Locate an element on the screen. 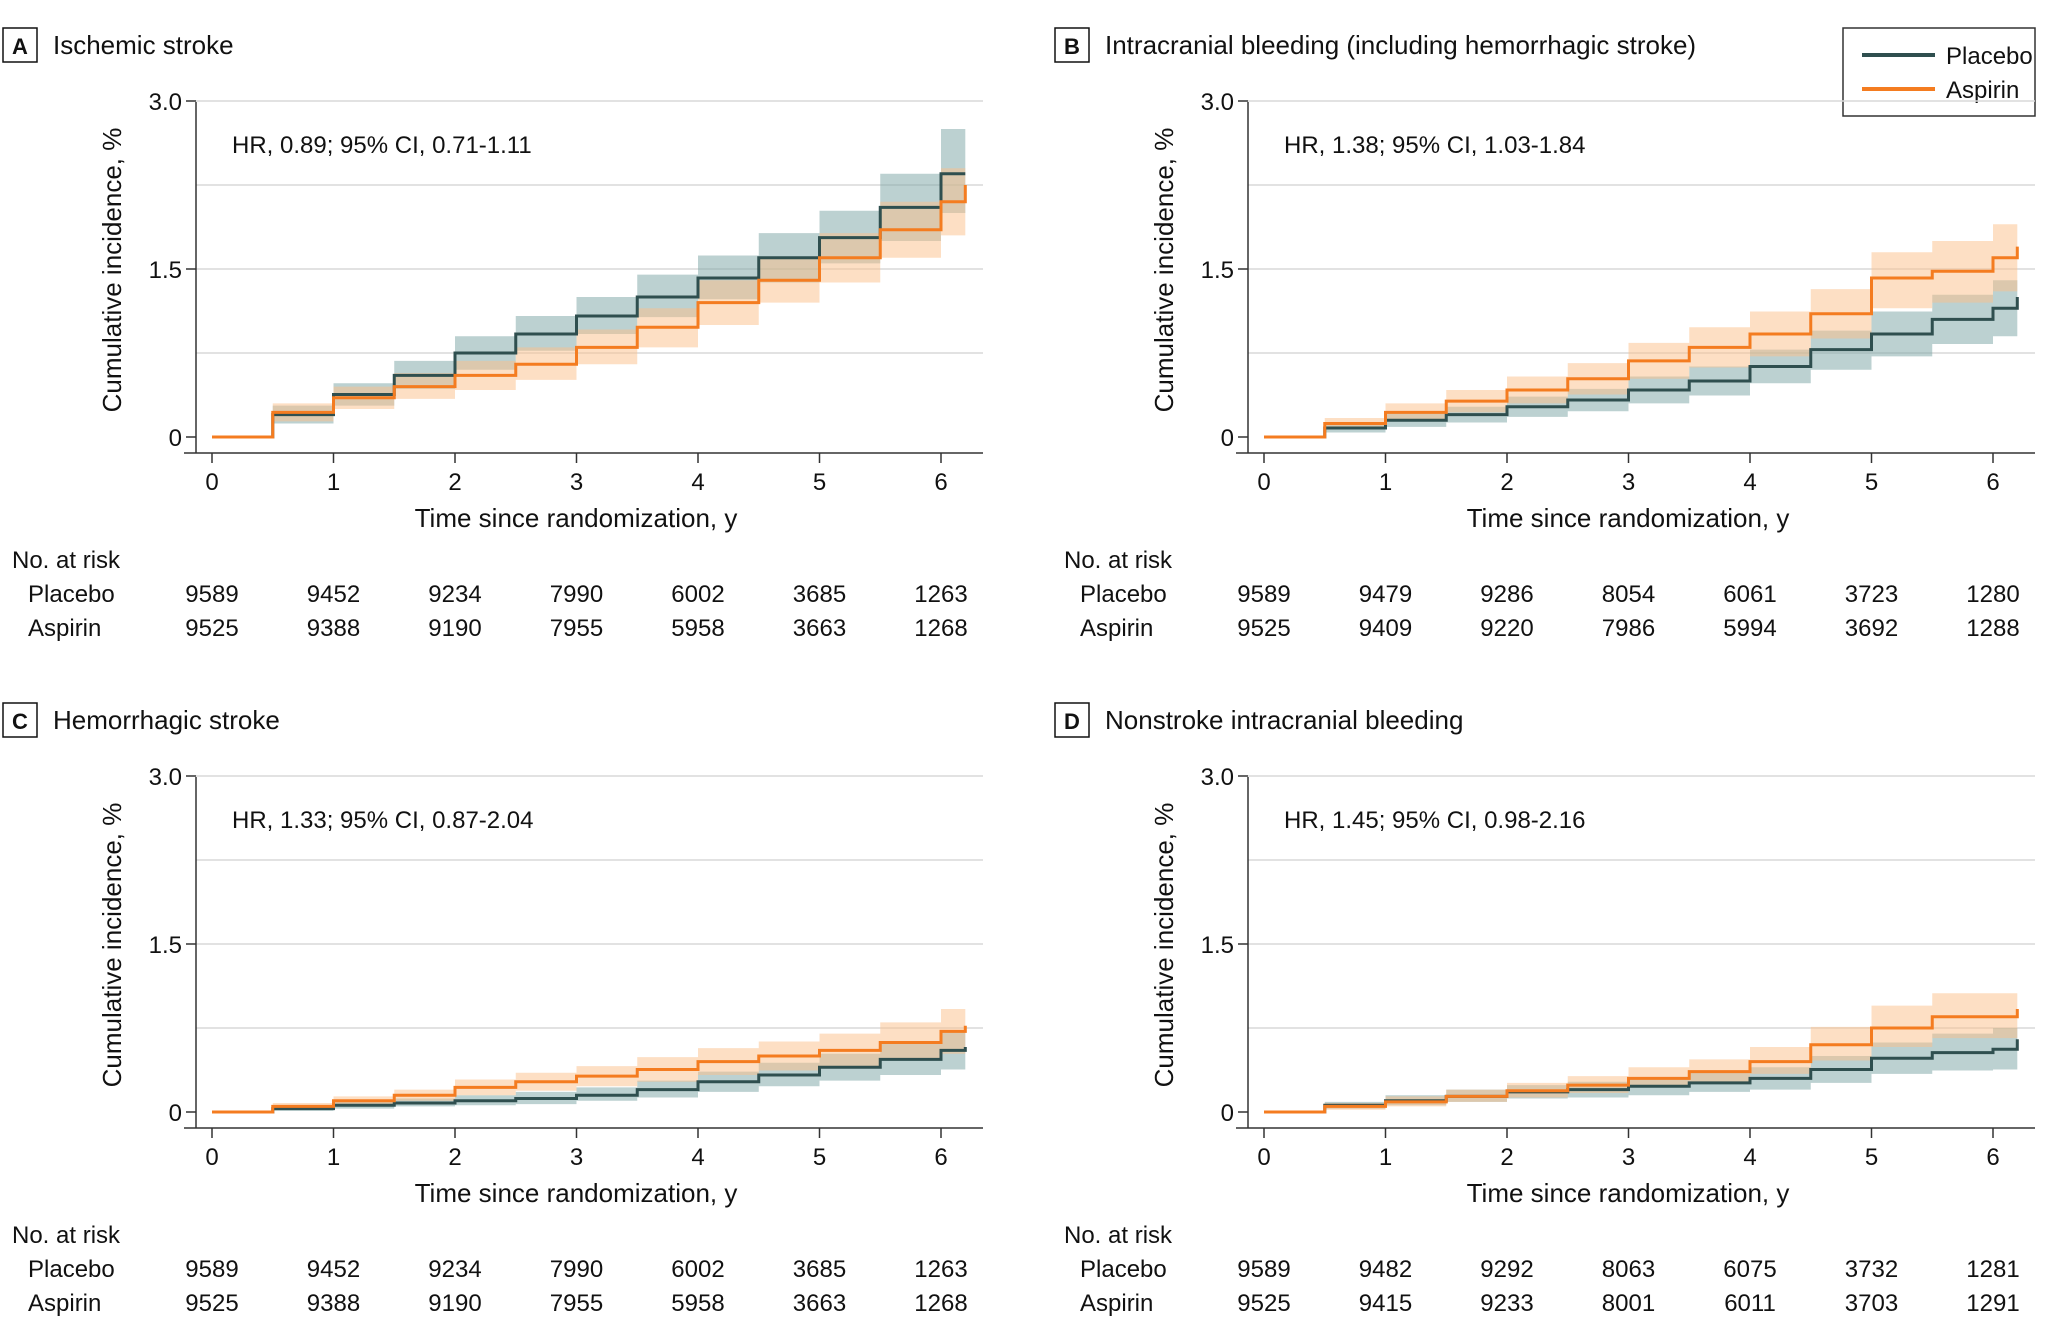  panel-a-risk-row-label-aspirin: Aspirin is located at coordinates (64, 628).